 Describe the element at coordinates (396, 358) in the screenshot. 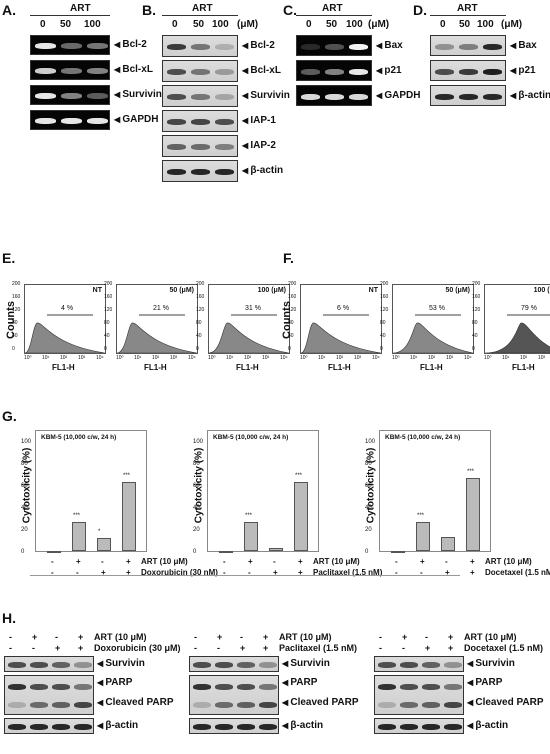

I see `flowF-xtick-1-0: 10⁰` at that location.